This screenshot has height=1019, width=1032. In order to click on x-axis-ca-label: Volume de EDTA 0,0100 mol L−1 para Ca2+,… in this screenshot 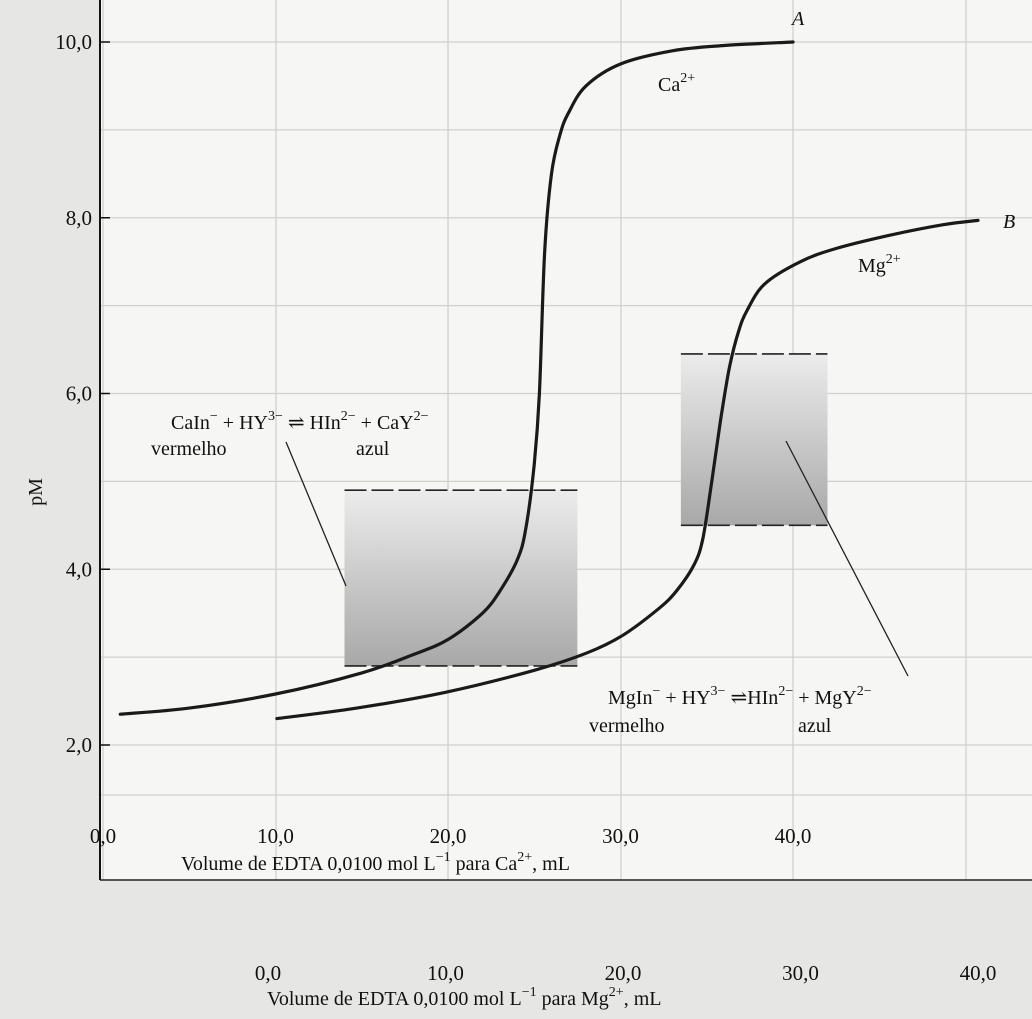, I will do `click(375, 862)`.